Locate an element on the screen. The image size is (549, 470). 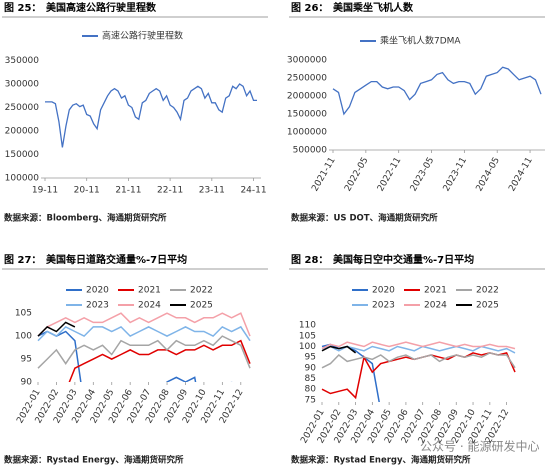
y-tick-label: 1000000 is located at coordinates (307, 133).